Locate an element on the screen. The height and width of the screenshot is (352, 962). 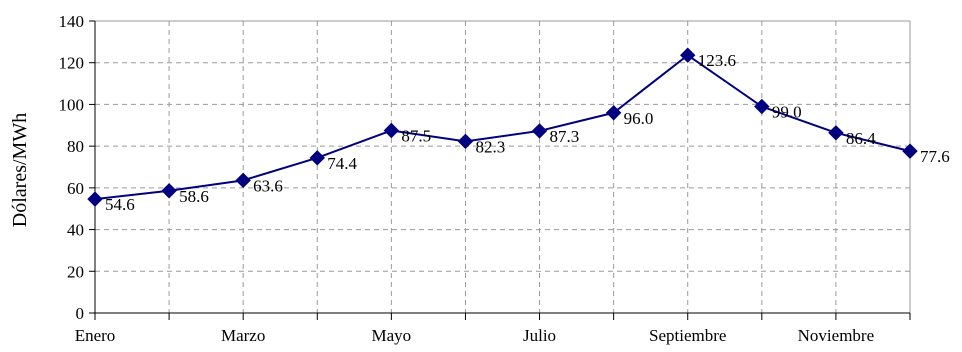
data-label: 86.4 is located at coordinates (861, 138).